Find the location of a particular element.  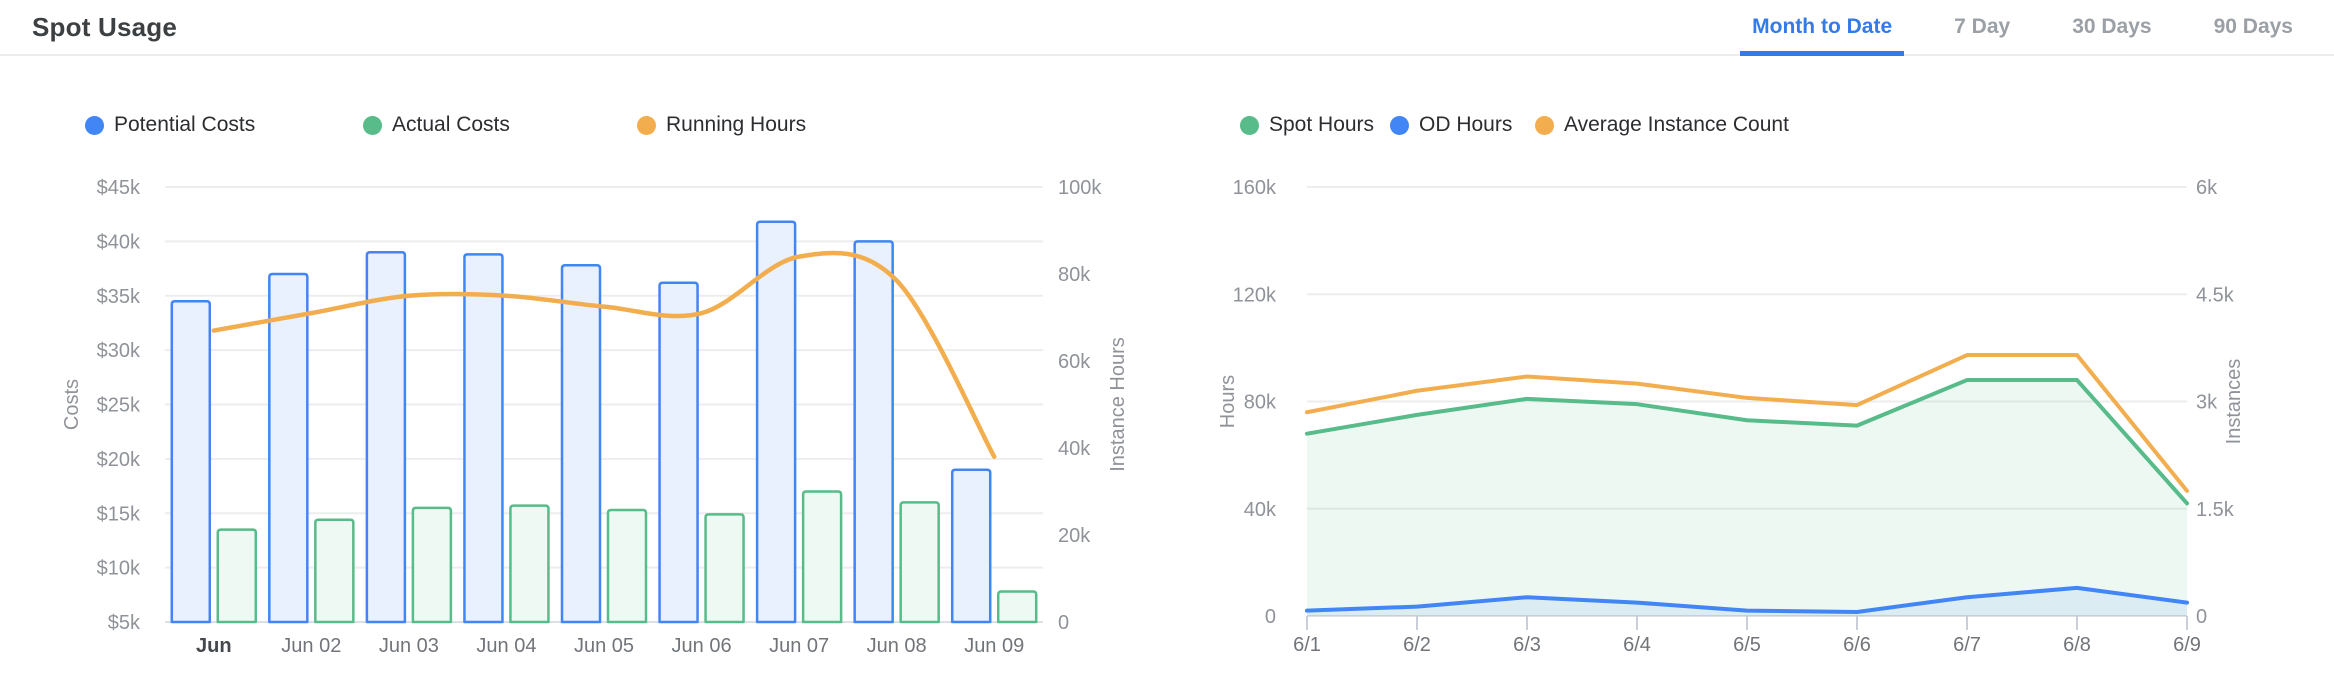

svg-text: 6/1 is located at coordinates (1307, 645).